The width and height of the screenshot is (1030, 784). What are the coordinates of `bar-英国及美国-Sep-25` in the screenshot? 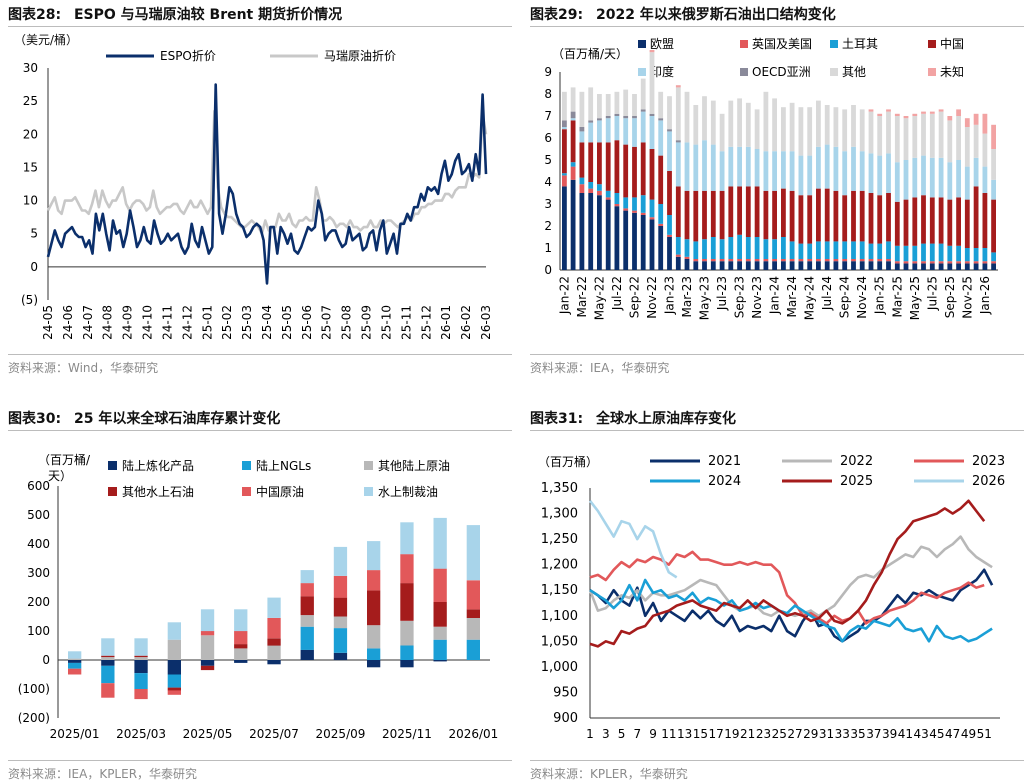 It's located at (950, 262).